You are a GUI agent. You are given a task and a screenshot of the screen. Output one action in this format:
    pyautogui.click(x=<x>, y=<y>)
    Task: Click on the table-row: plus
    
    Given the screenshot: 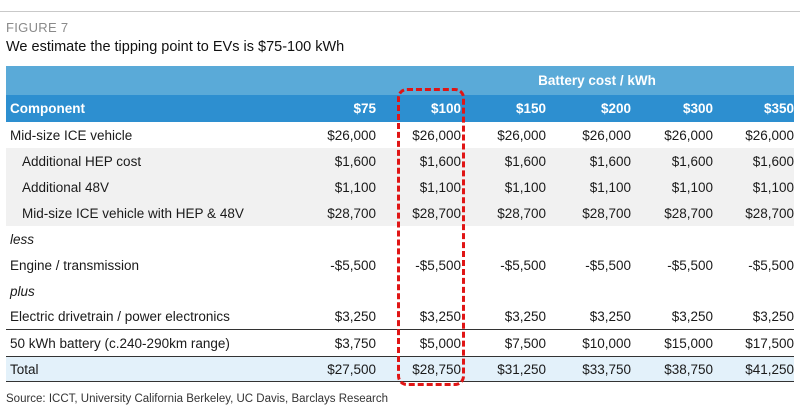 What is the action you would take?
    pyautogui.click(x=400, y=291)
    